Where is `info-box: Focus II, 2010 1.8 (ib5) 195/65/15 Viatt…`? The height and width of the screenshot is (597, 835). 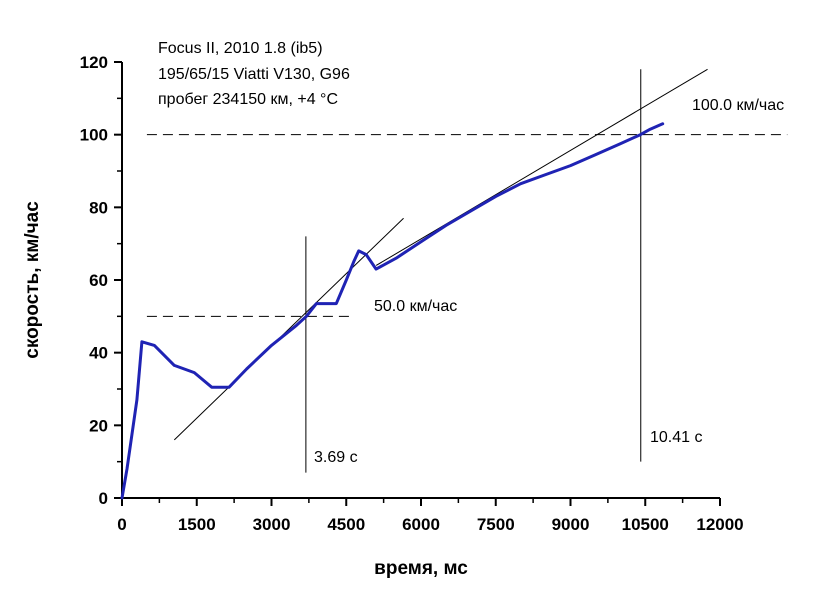 info-box: Focus II, 2010 1.8 (ib5) 195/65/15 Viatt… is located at coordinates (254, 74).